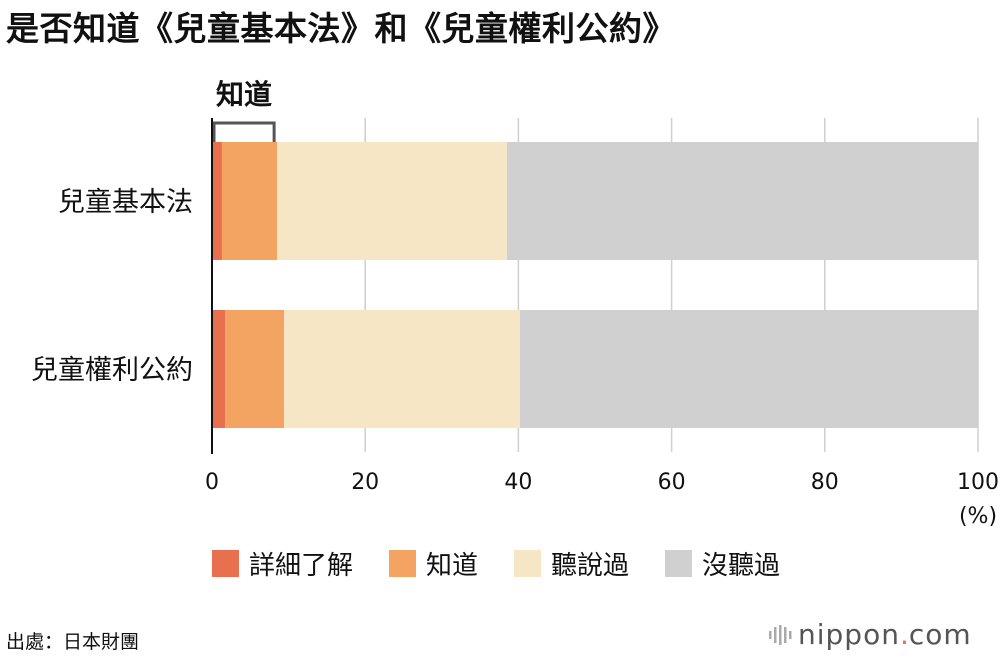 This screenshot has width=1000, height=660. I want to click on legend-item: 知道, so click(433, 563).